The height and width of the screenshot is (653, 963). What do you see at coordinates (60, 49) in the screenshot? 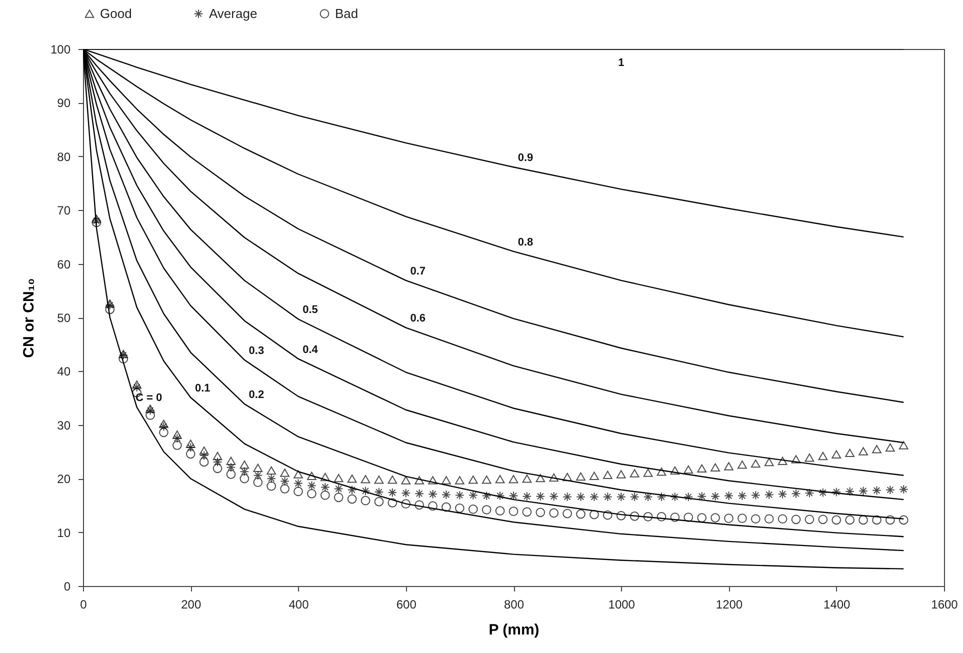
I see `y-tick-label: 100` at bounding box center [60, 49].